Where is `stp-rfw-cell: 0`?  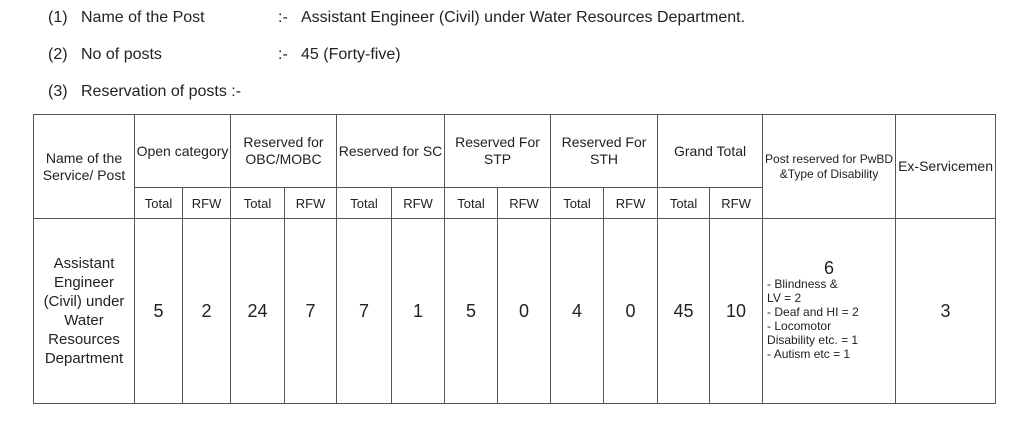 stp-rfw-cell: 0 is located at coordinates (524, 311).